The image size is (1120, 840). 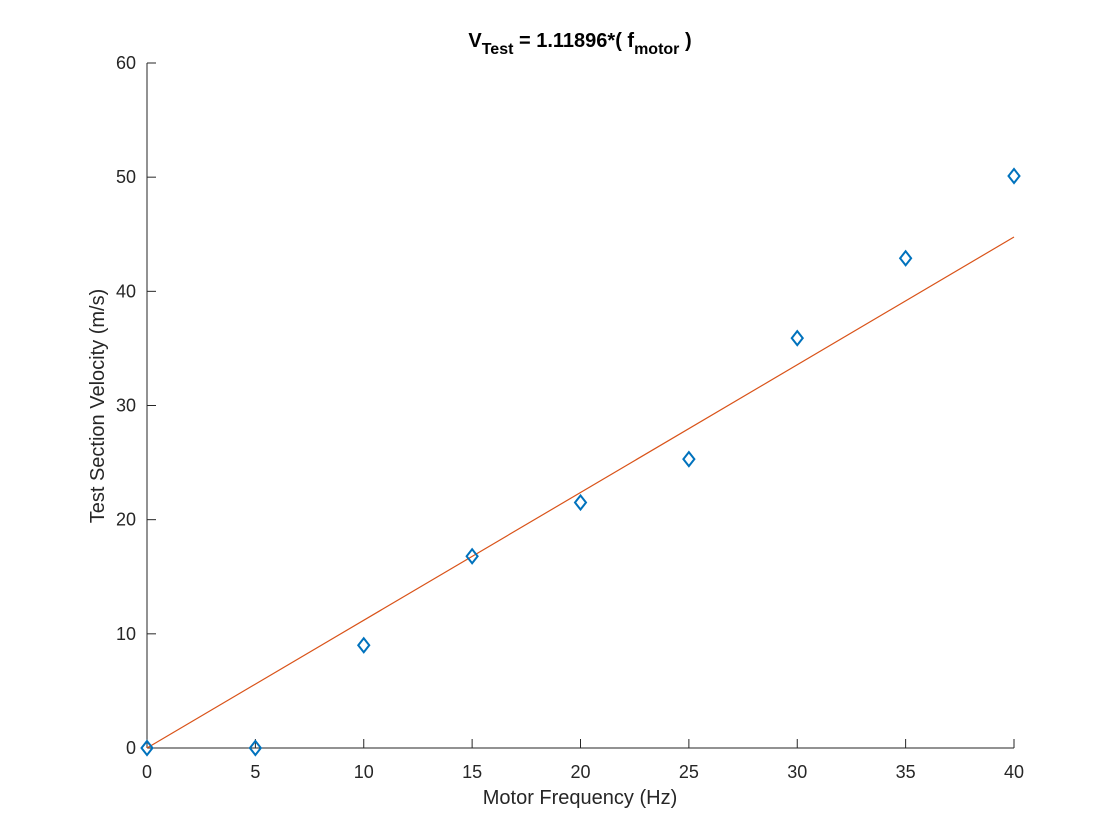 What do you see at coordinates (364, 772) in the screenshot?
I see `x-tick-label: 10` at bounding box center [364, 772].